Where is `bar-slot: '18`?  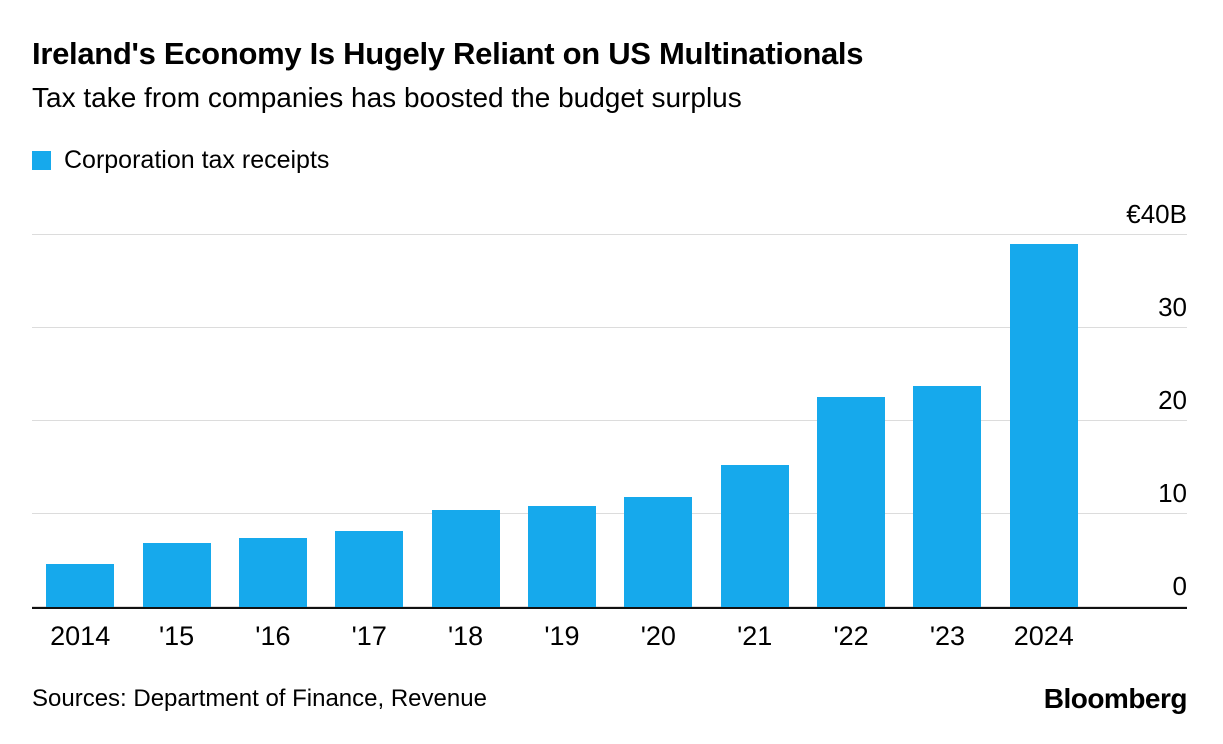 bar-slot: '18 is located at coordinates (465, 434).